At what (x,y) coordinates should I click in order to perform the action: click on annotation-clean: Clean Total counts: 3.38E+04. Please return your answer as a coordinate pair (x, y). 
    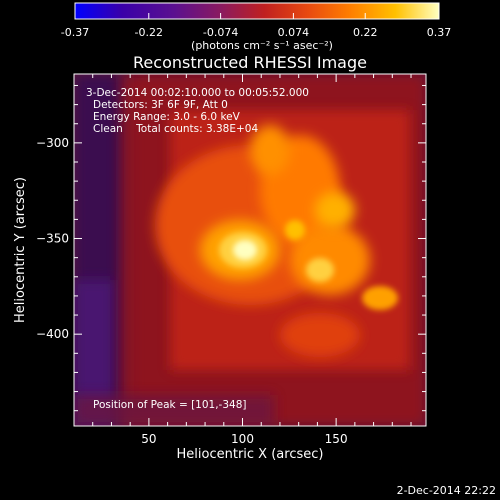
    Looking at the image, I should click on (175, 129).